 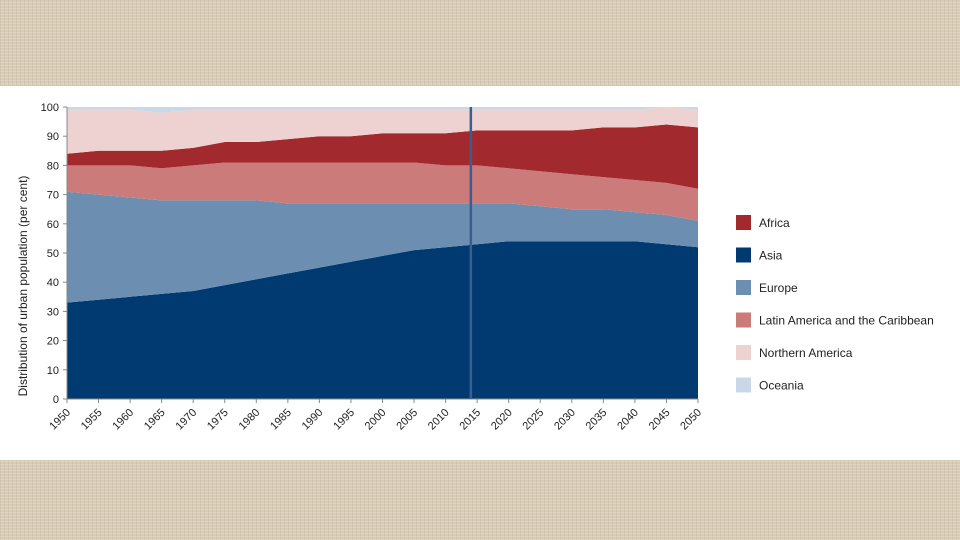 I want to click on legend-swatch-northern-america, so click(x=743, y=352).